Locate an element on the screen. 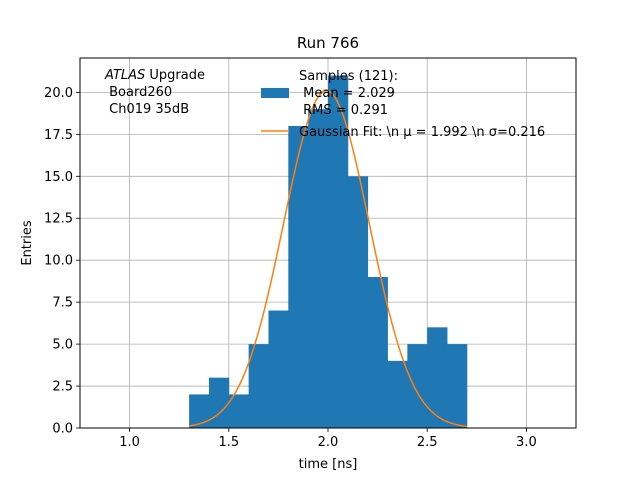 This screenshot has width=640, height=480. legend-histogram-patch is located at coordinates (275, 93).